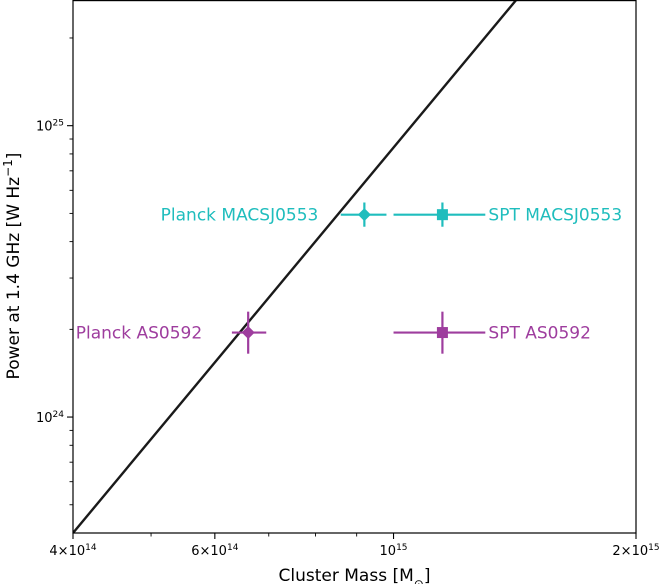  I want to click on y-axis-label: Power at 1.4 GHz [W Hz−1], so click(12, 266).